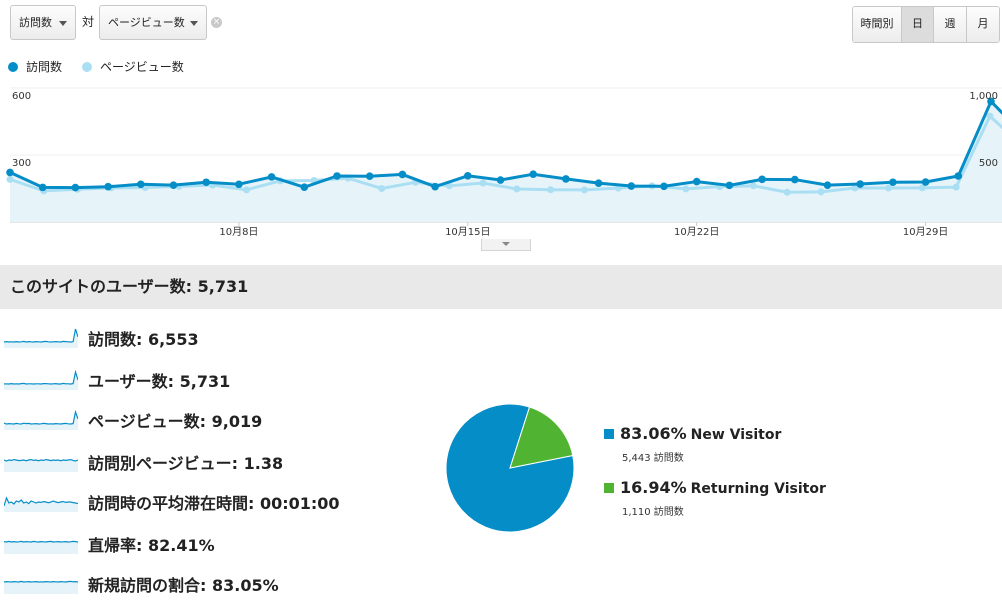 This screenshot has width=1002, height=600. I want to click on series-dot-icon, so click(87, 66).